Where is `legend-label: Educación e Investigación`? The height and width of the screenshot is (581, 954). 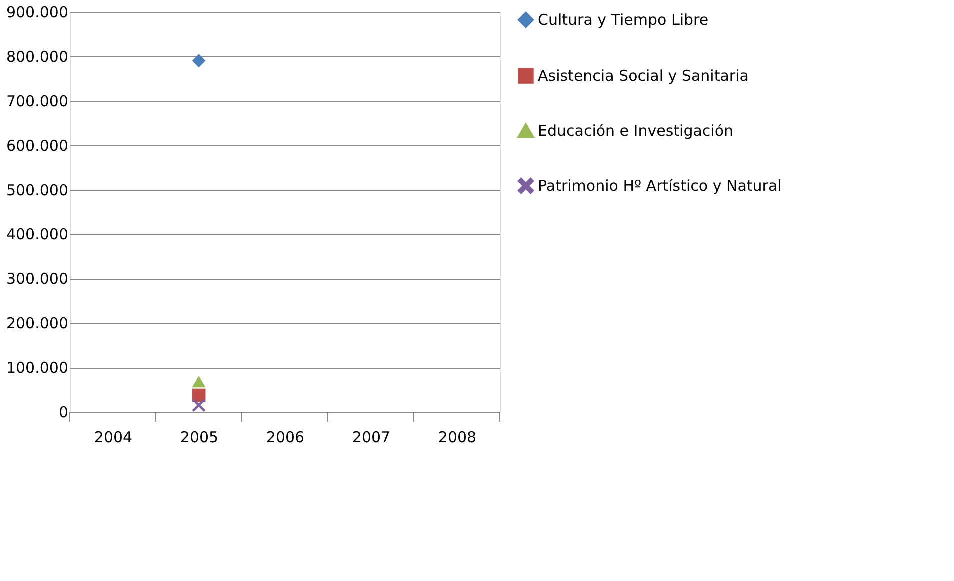 legend-label: Educación e Investigación is located at coordinates (636, 131).